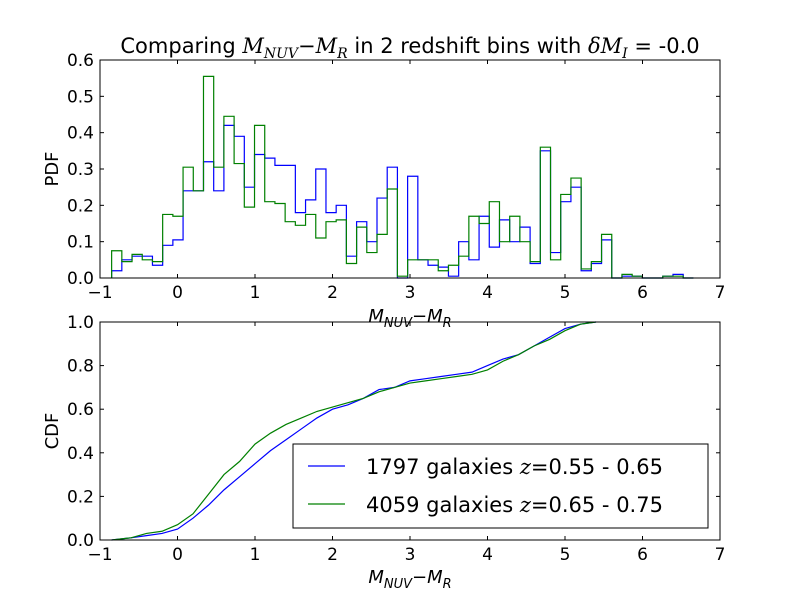  I want to click on pdf-y-tick-label: 0.5, so click(80, 97).